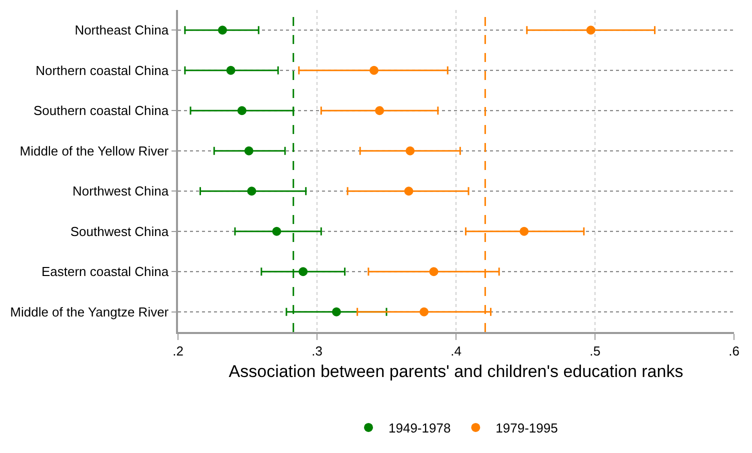 This screenshot has width=752, height=453. Describe the element at coordinates (734, 350) in the screenshot. I see `x-tick-label: .6` at that location.